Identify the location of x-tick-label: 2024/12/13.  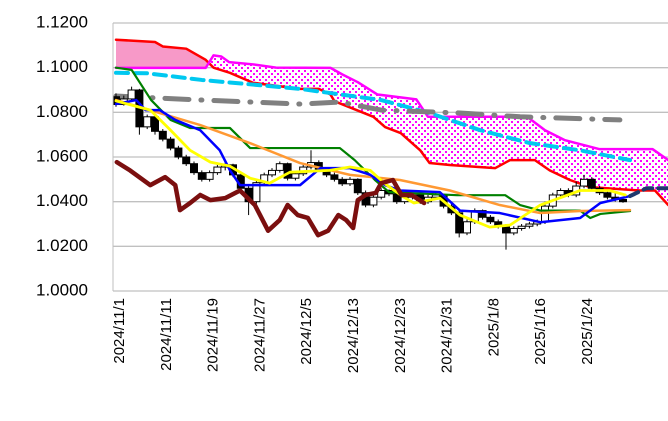
(353, 335).